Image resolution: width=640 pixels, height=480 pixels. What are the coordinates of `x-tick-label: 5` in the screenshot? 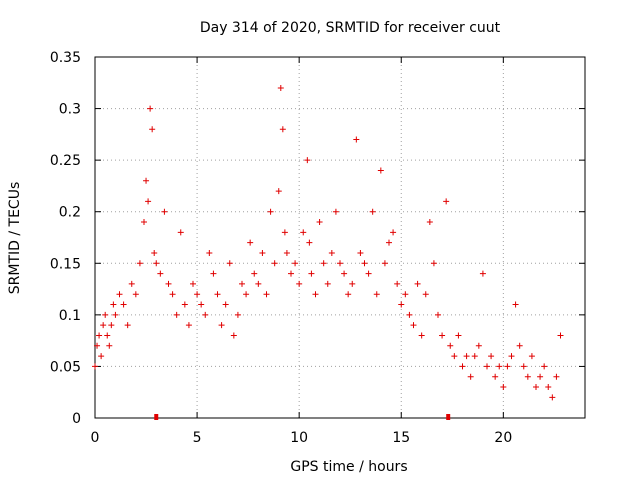 It's located at (197, 438).